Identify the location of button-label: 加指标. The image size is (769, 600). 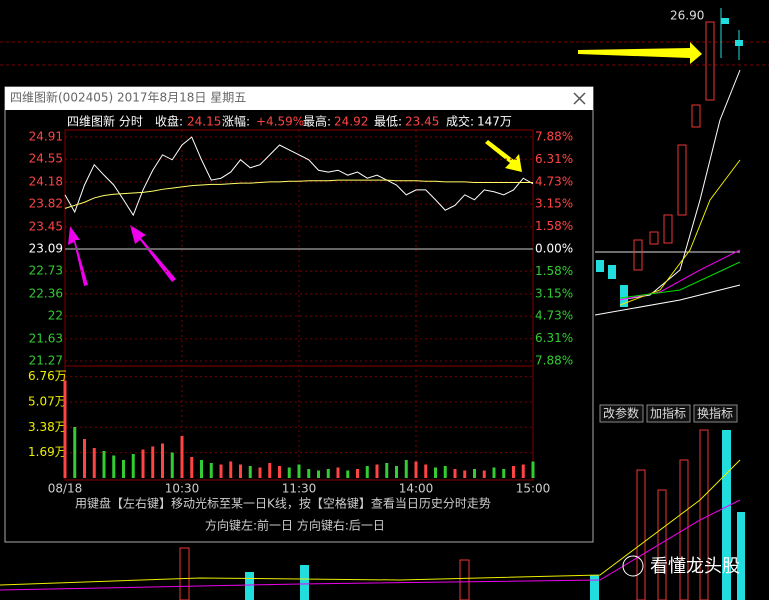
(668, 413).